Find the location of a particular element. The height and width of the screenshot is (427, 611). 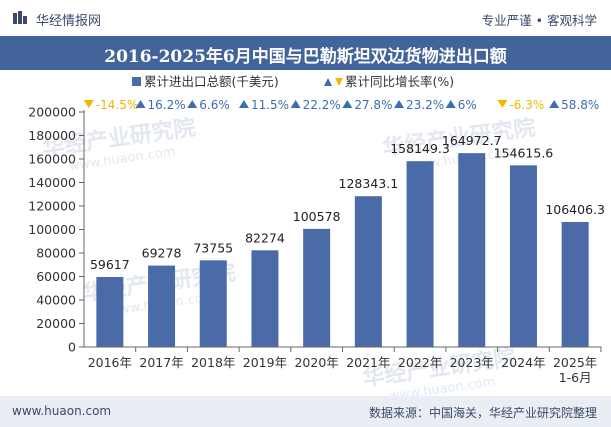

bar-value-label: 154615.6 is located at coordinates (524, 152).